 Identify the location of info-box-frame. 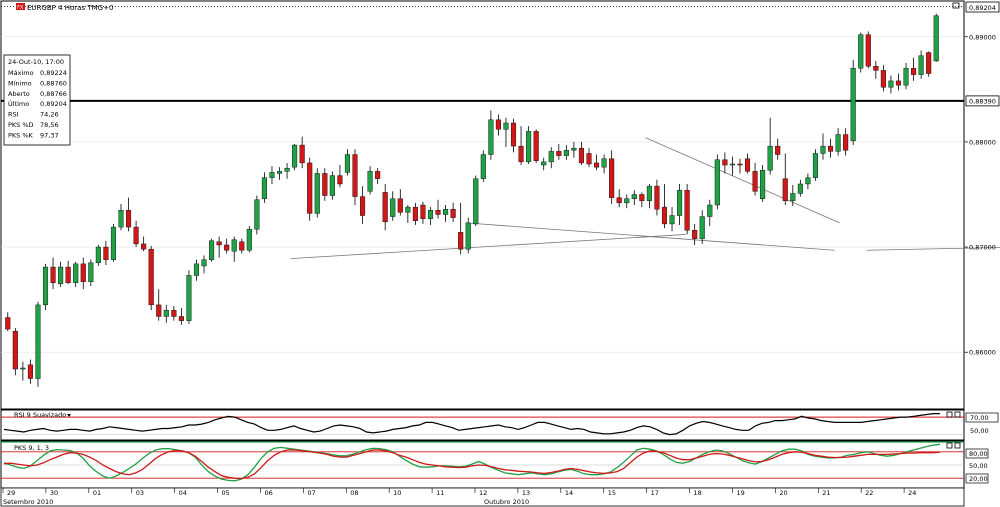
(37, 100).